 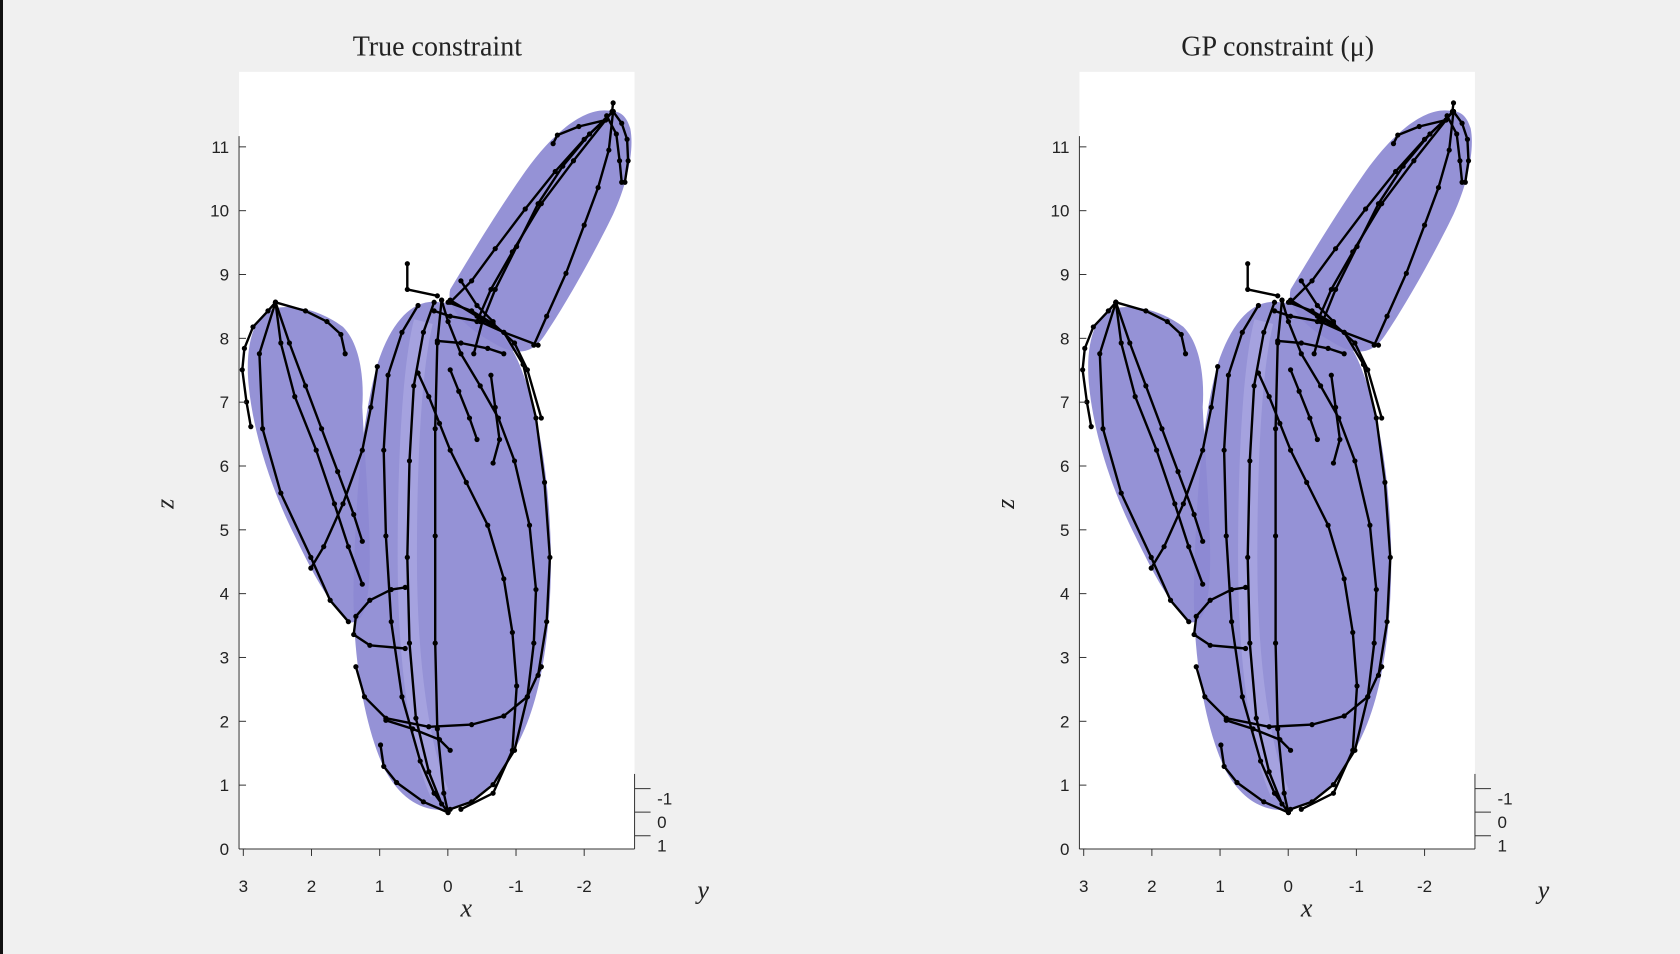 What do you see at coordinates (1542, 889) in the screenshot?
I see `y-axis-label: y` at bounding box center [1542, 889].